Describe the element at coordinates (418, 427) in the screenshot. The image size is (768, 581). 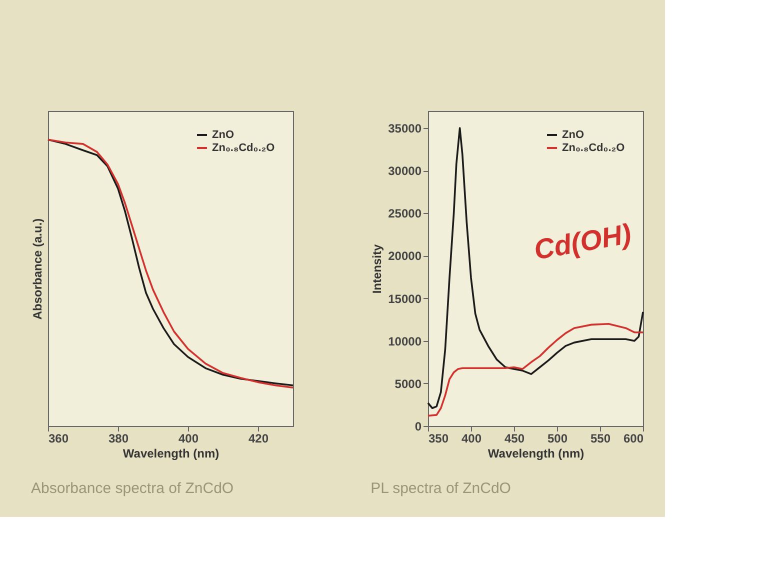
I see `y-tick-label: 0` at that location.